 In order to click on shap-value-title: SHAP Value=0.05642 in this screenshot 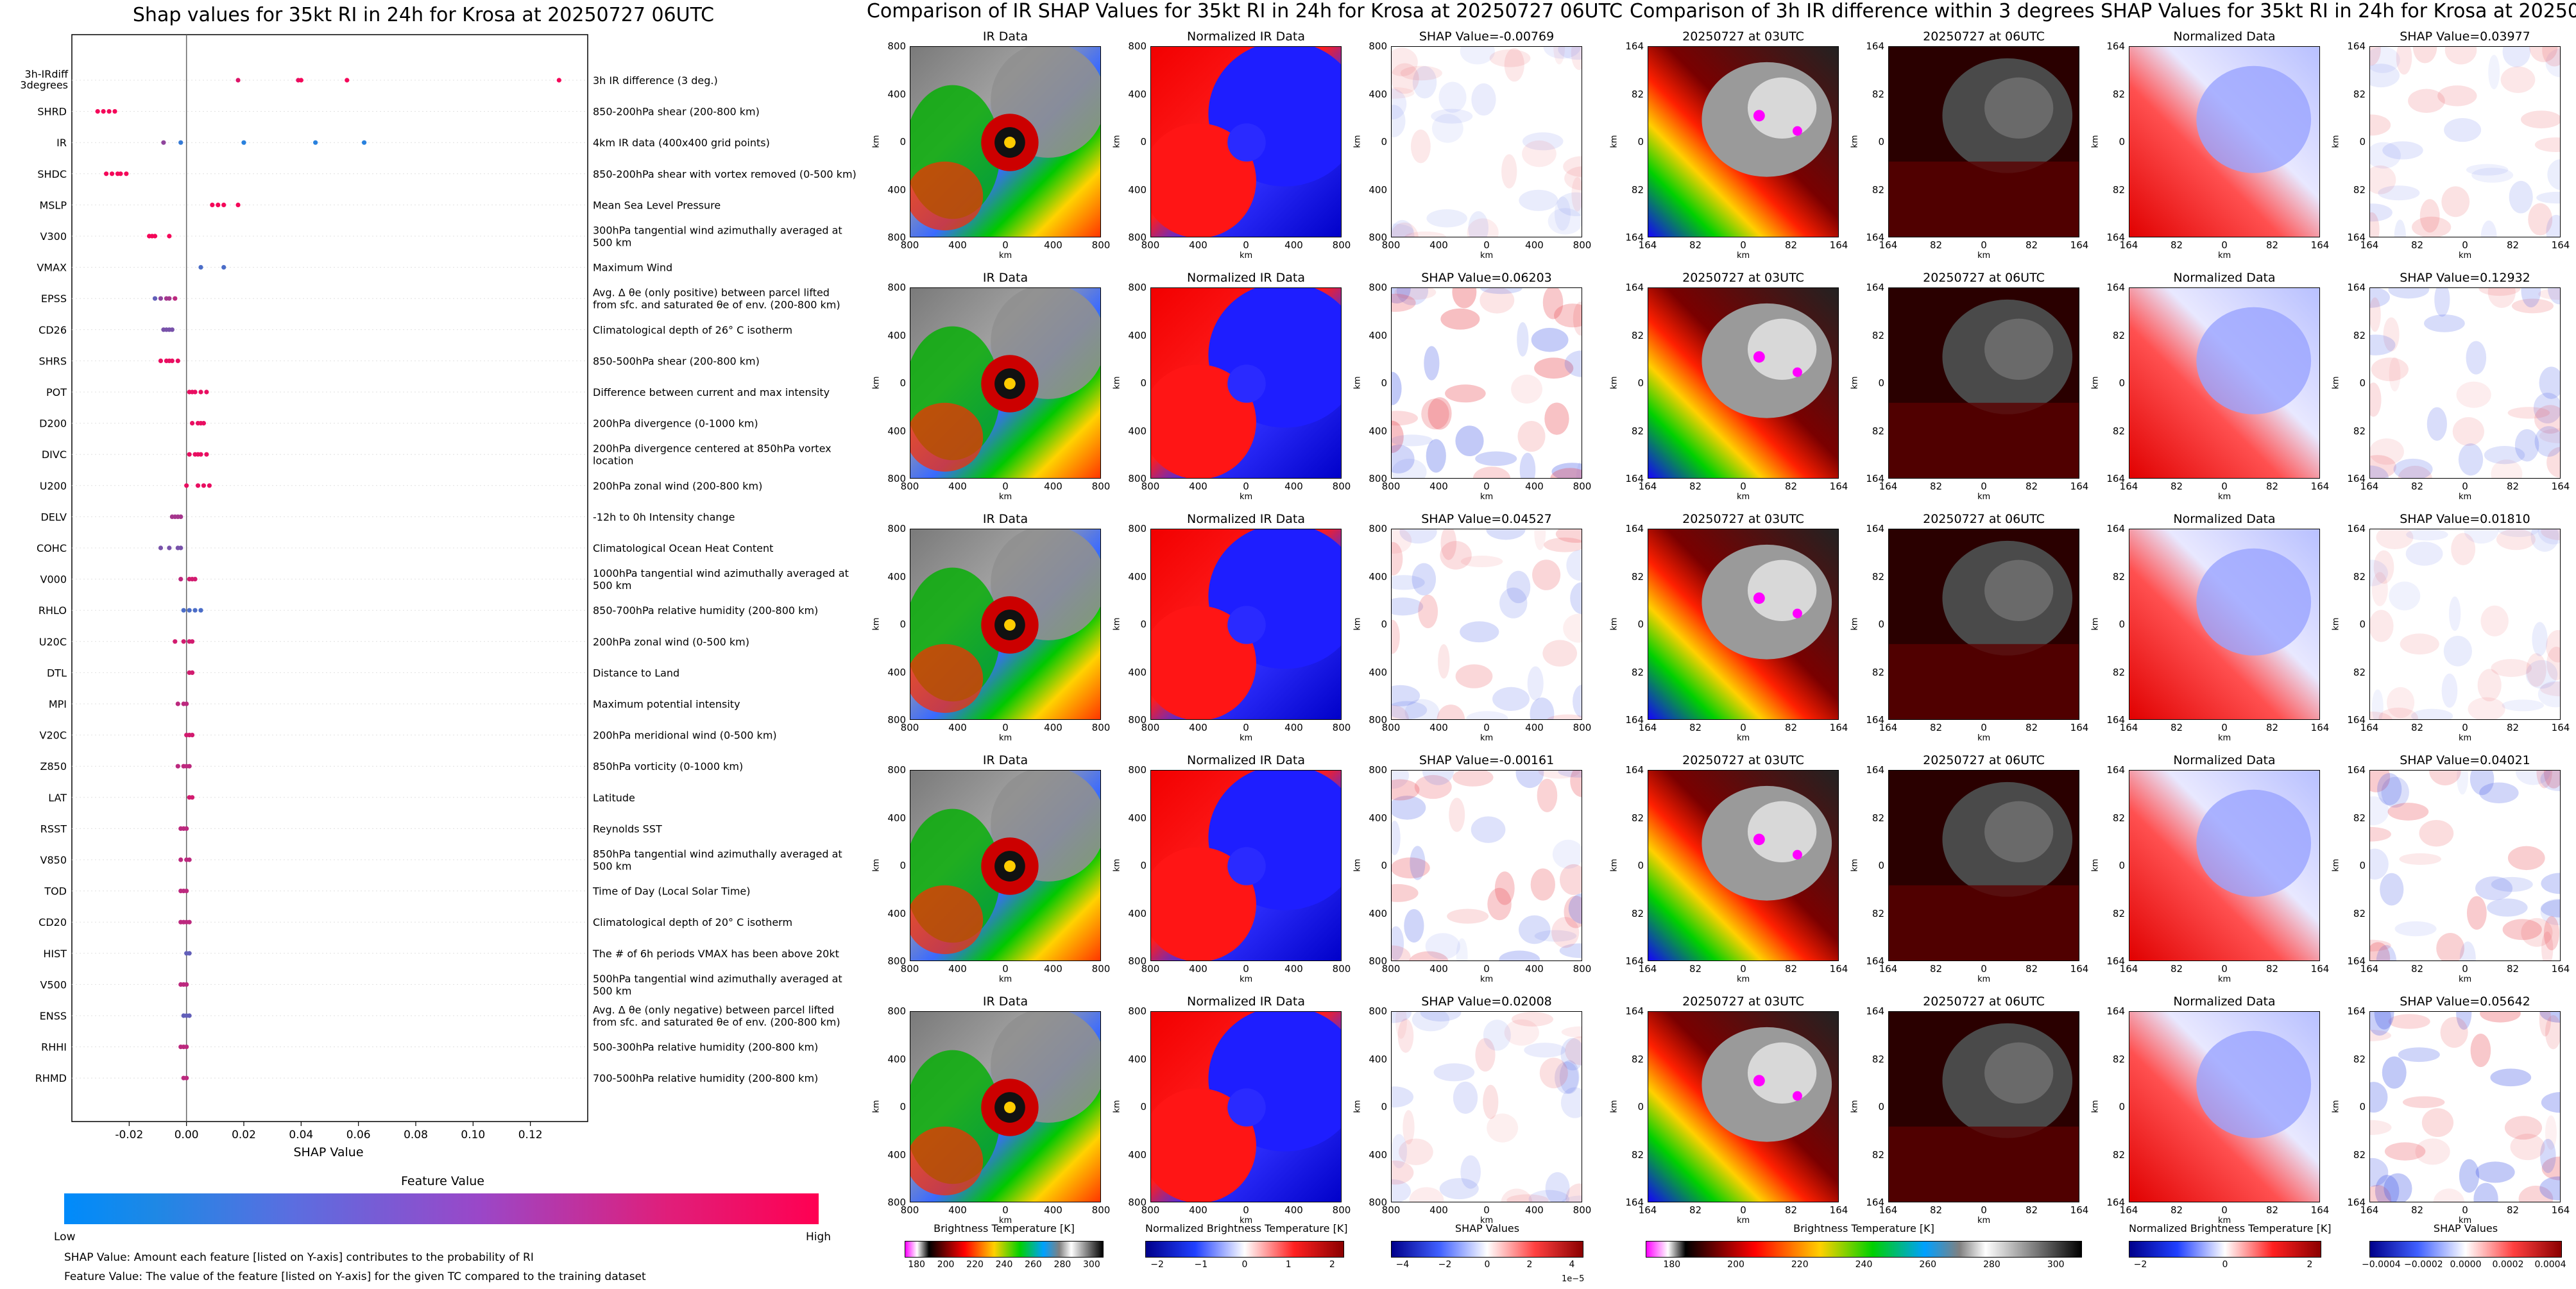, I will do `click(2465, 1001)`.